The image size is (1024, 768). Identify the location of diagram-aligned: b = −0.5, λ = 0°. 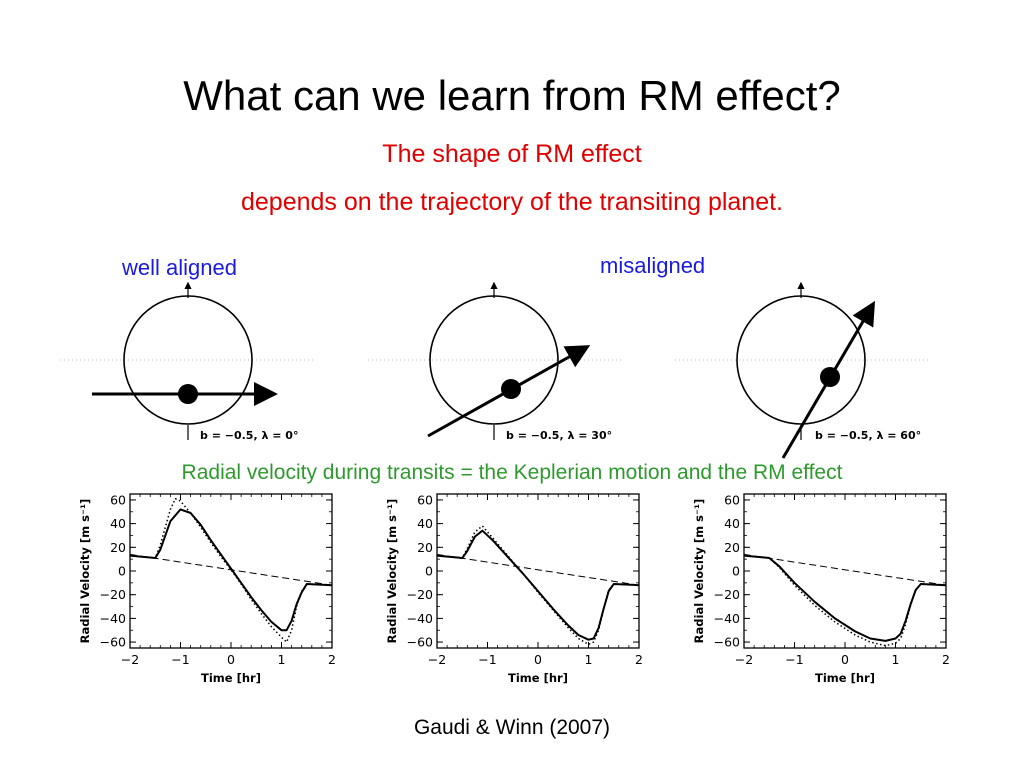
(187, 361).